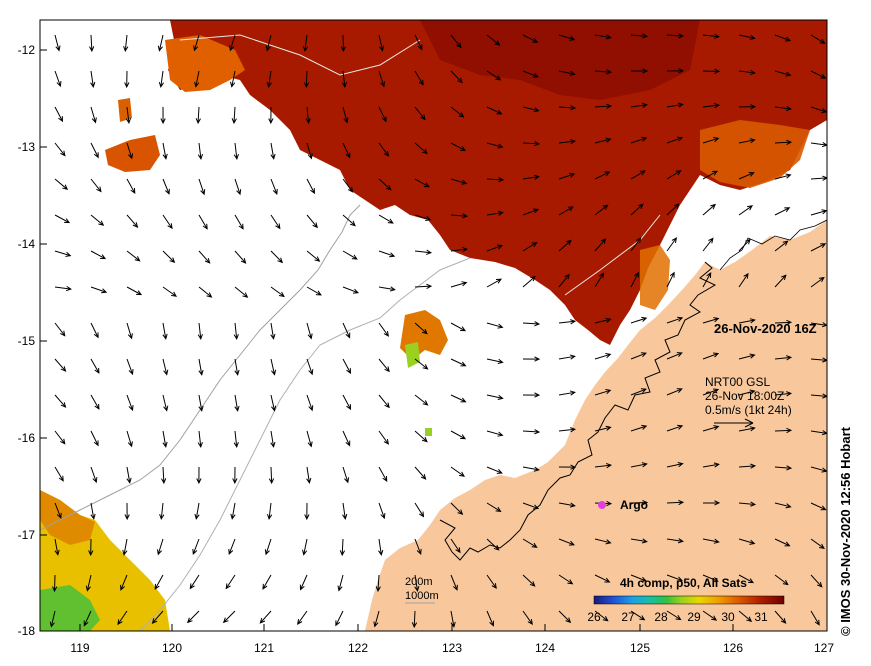 The image size is (871, 666). What do you see at coordinates (686, 600) in the screenshot?
I see `colorbar: 4h comp, p50, All Sats 26 27 28 29 30 31` at bounding box center [686, 600].